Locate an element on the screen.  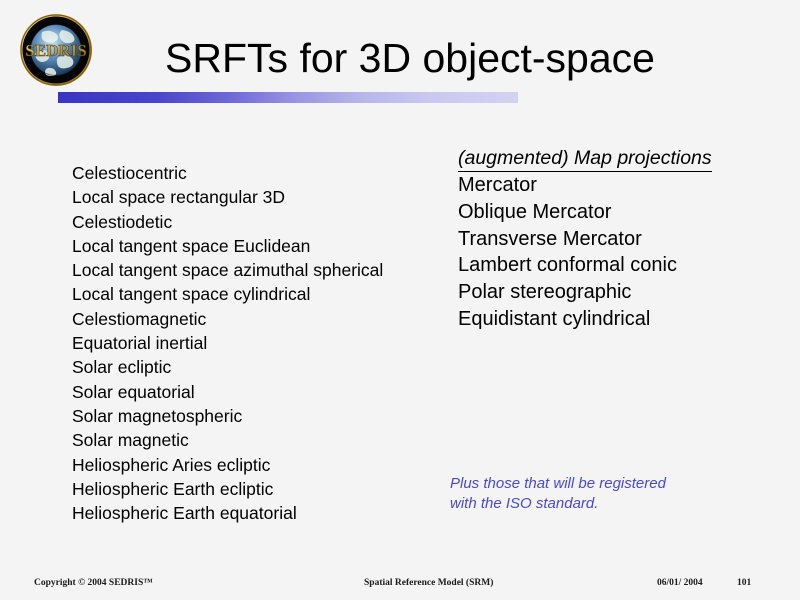
list-item: Heliospheric Earth equatorial is located at coordinates (184, 513).